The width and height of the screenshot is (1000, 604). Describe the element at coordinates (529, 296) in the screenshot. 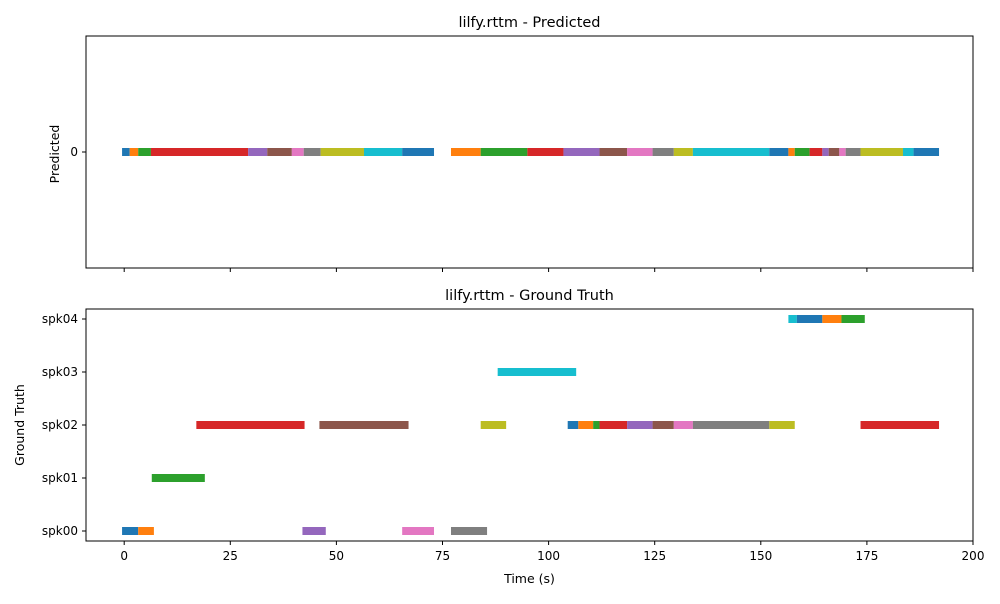

I see `ground-truth-panel-title: lilfy.rttm - Ground Truth` at that location.